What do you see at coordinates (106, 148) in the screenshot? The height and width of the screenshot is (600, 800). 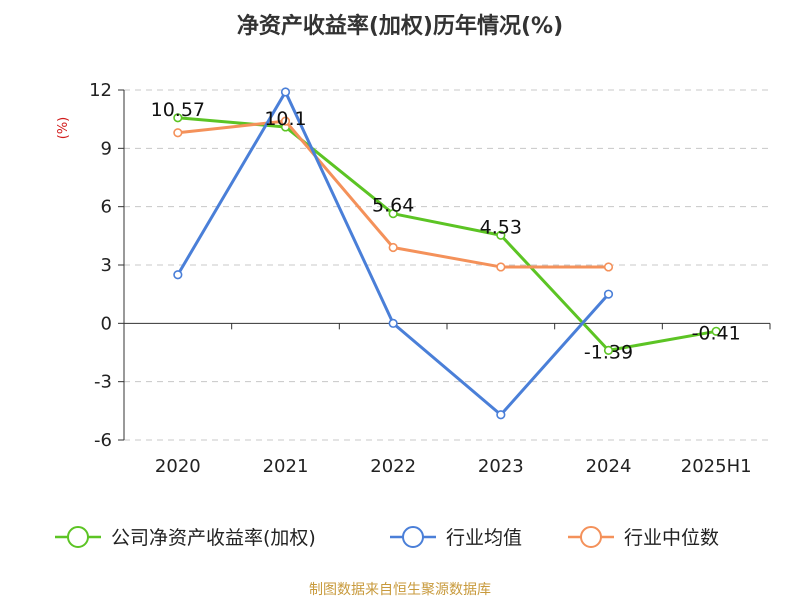 I see `y-tick-label: 9` at bounding box center [106, 148].